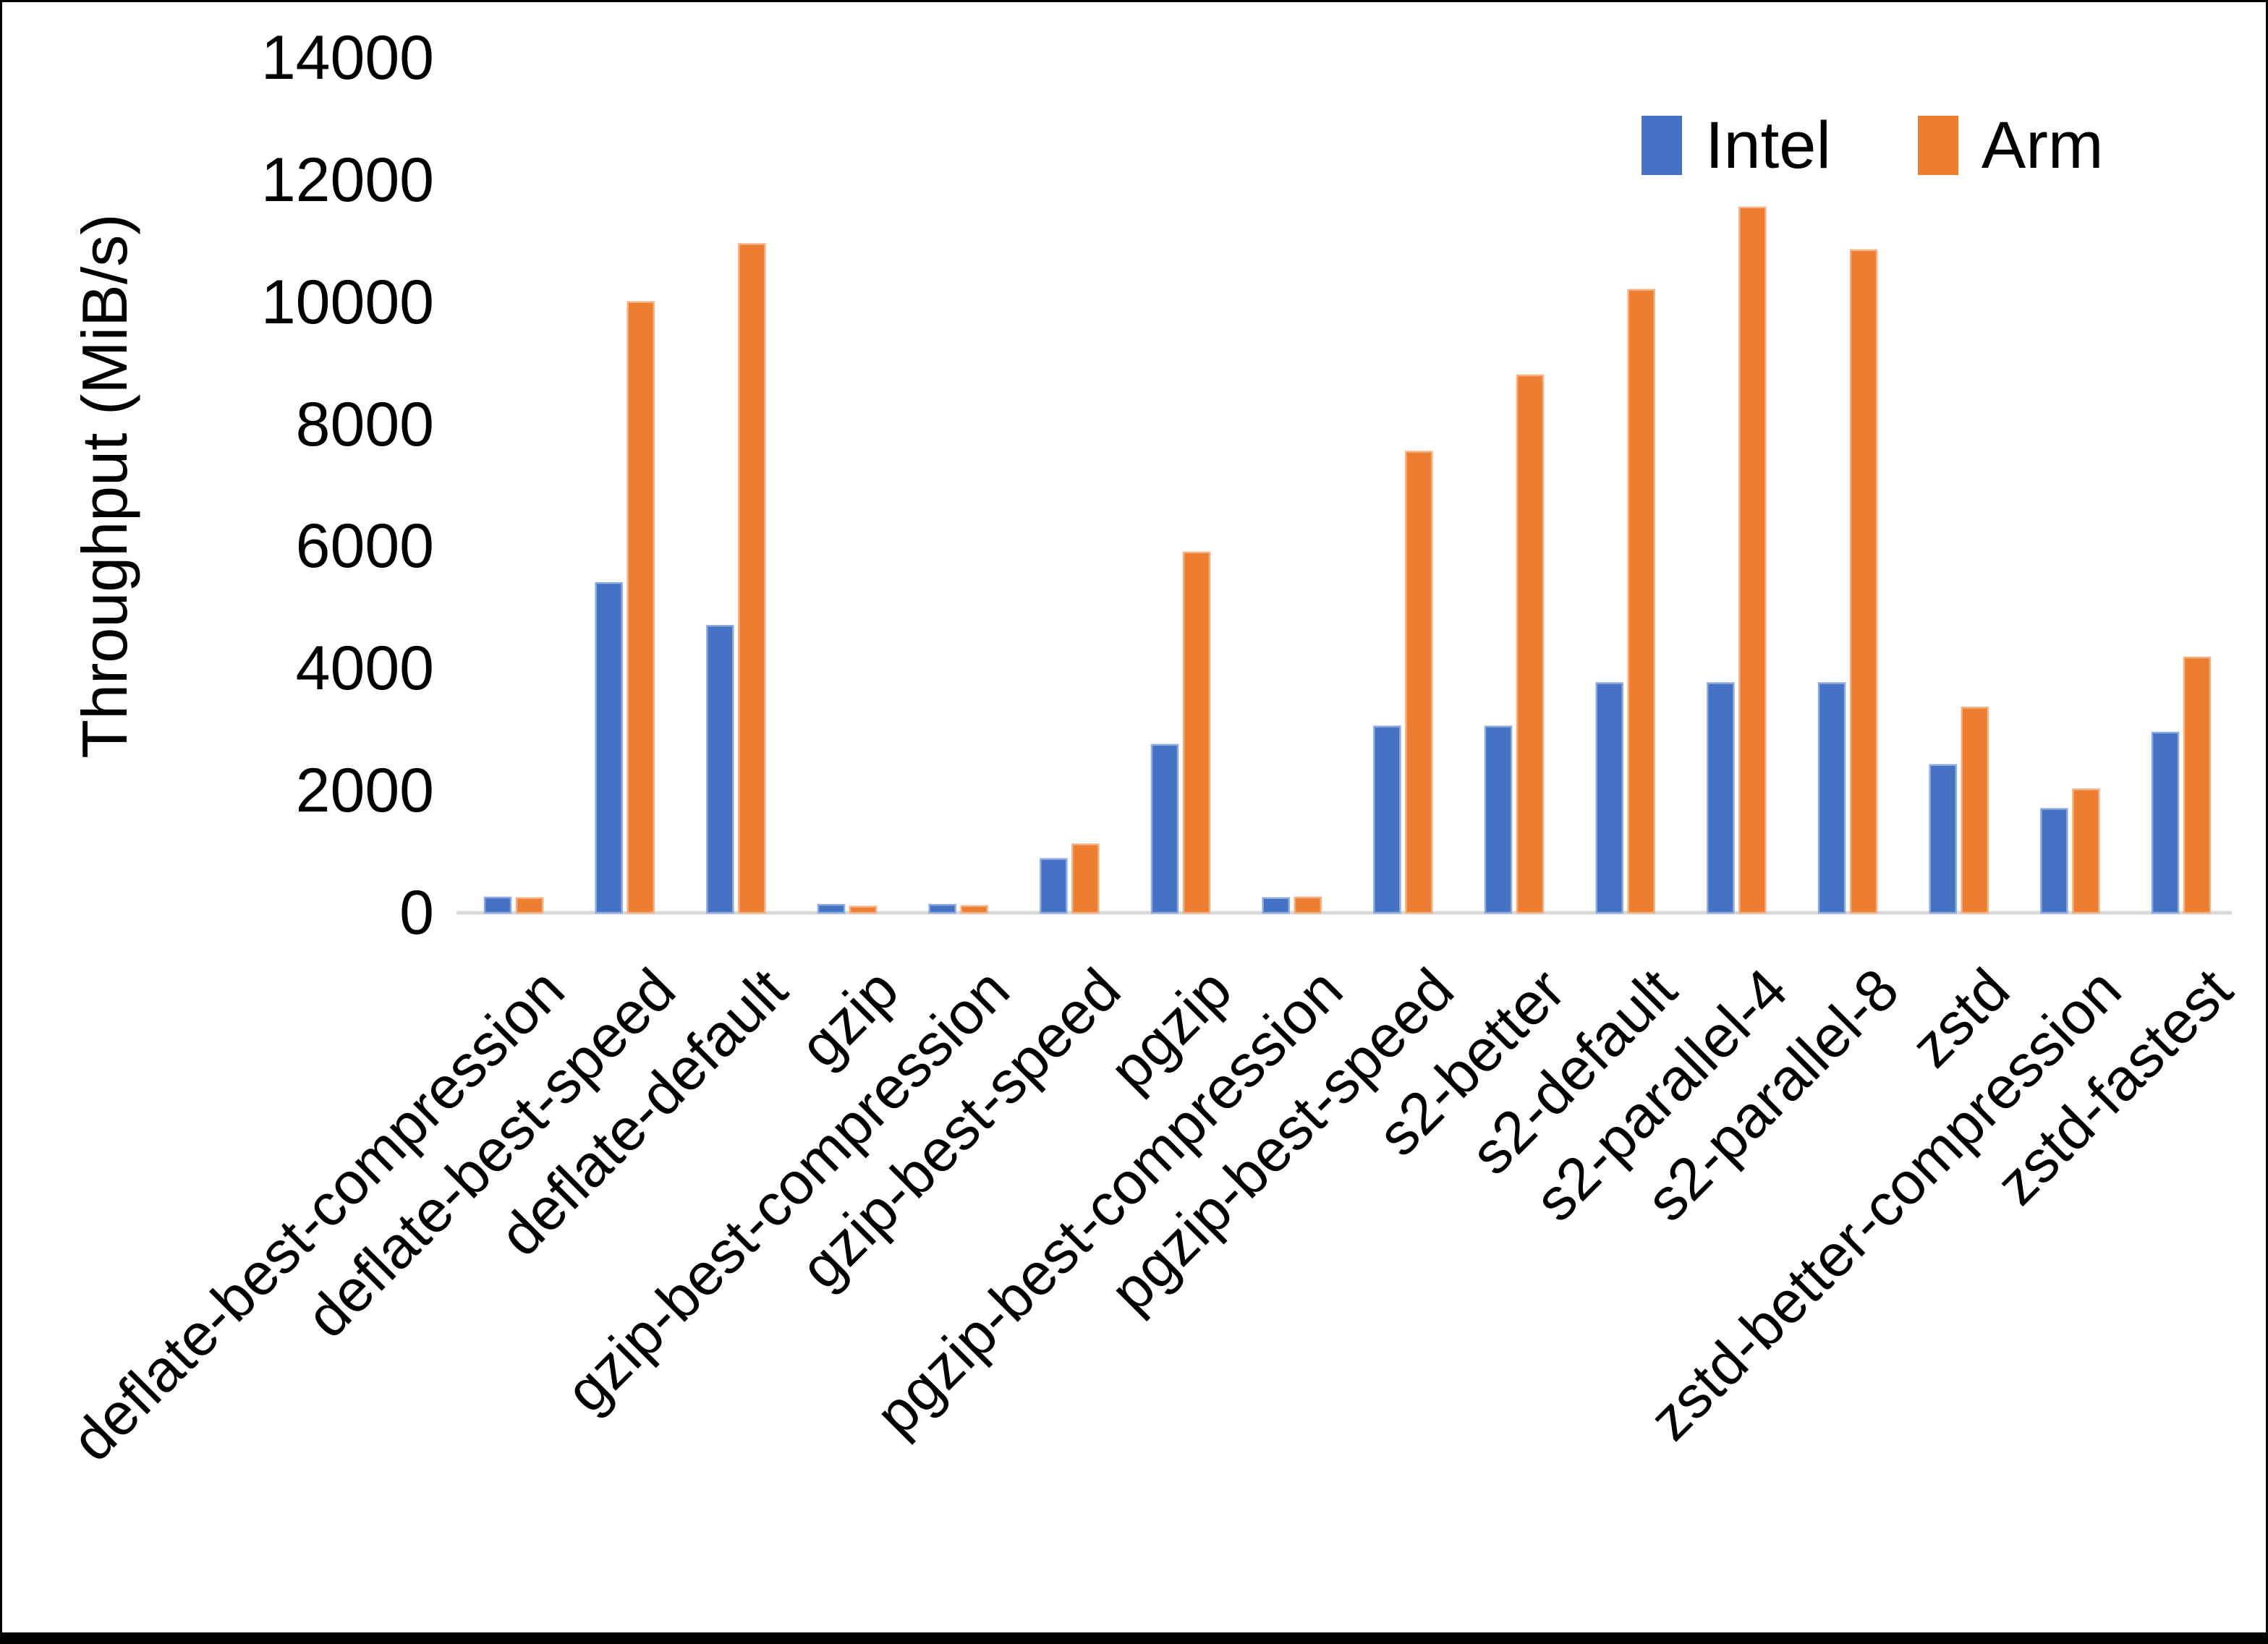 The width and height of the screenshot is (2268, 1644). I want to click on legend-label-intel: Intel, so click(1768, 145).